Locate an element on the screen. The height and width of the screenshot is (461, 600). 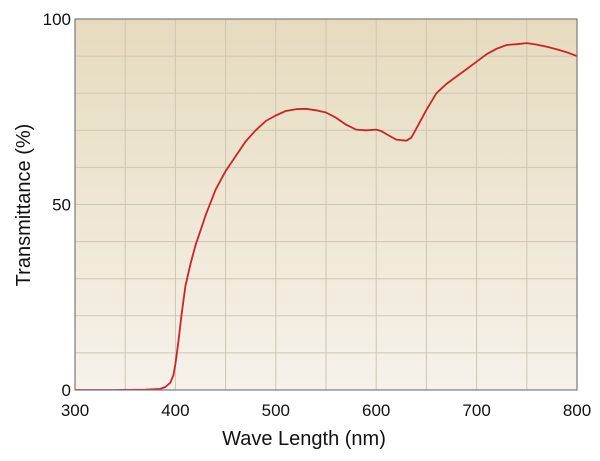
x-tick-label: 500 is located at coordinates (276, 410).